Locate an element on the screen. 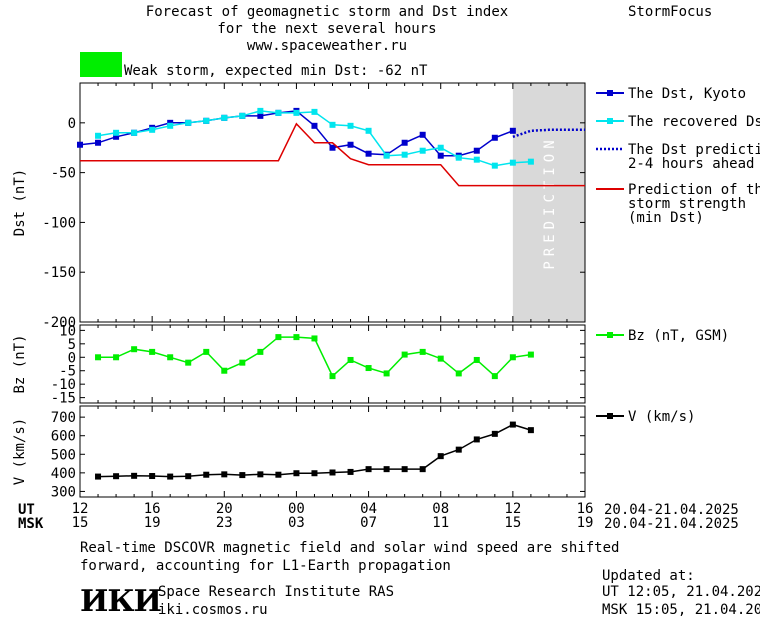 This screenshot has height=620, width=760. y-axis-label: Dst (nT) is located at coordinates (20, 202).